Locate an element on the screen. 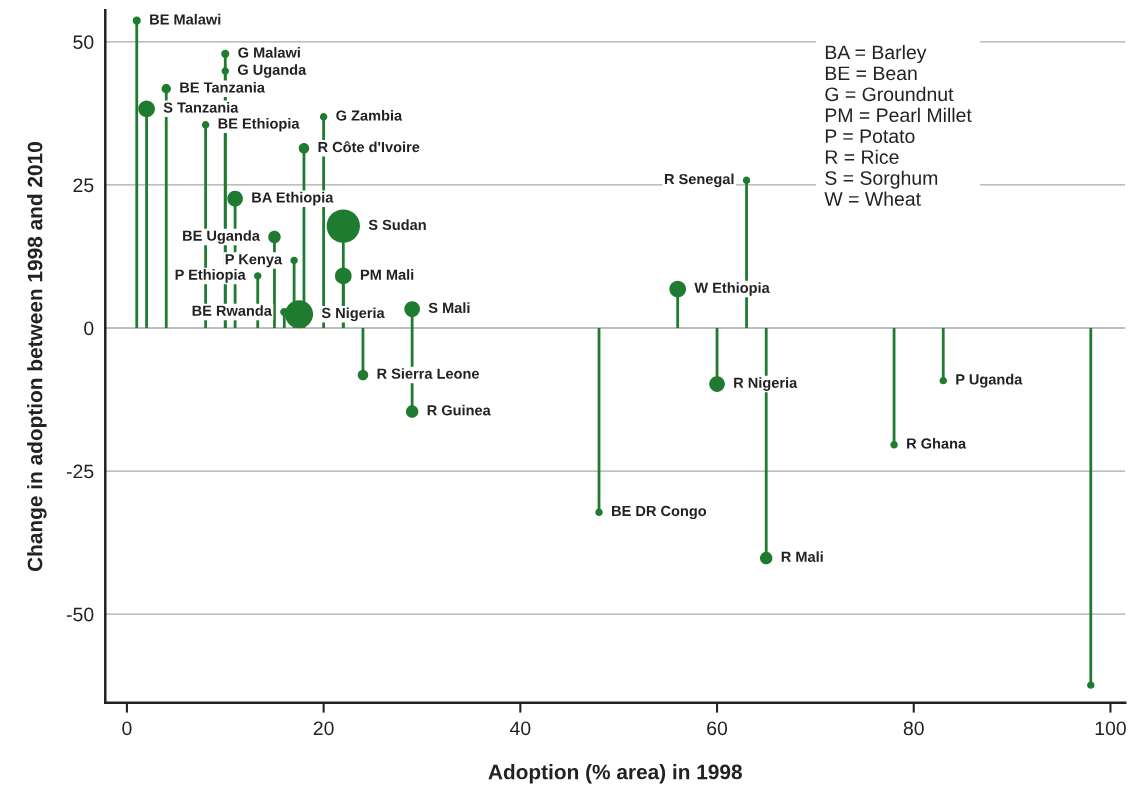  annotation: R Mali is located at coordinates (802, 556).